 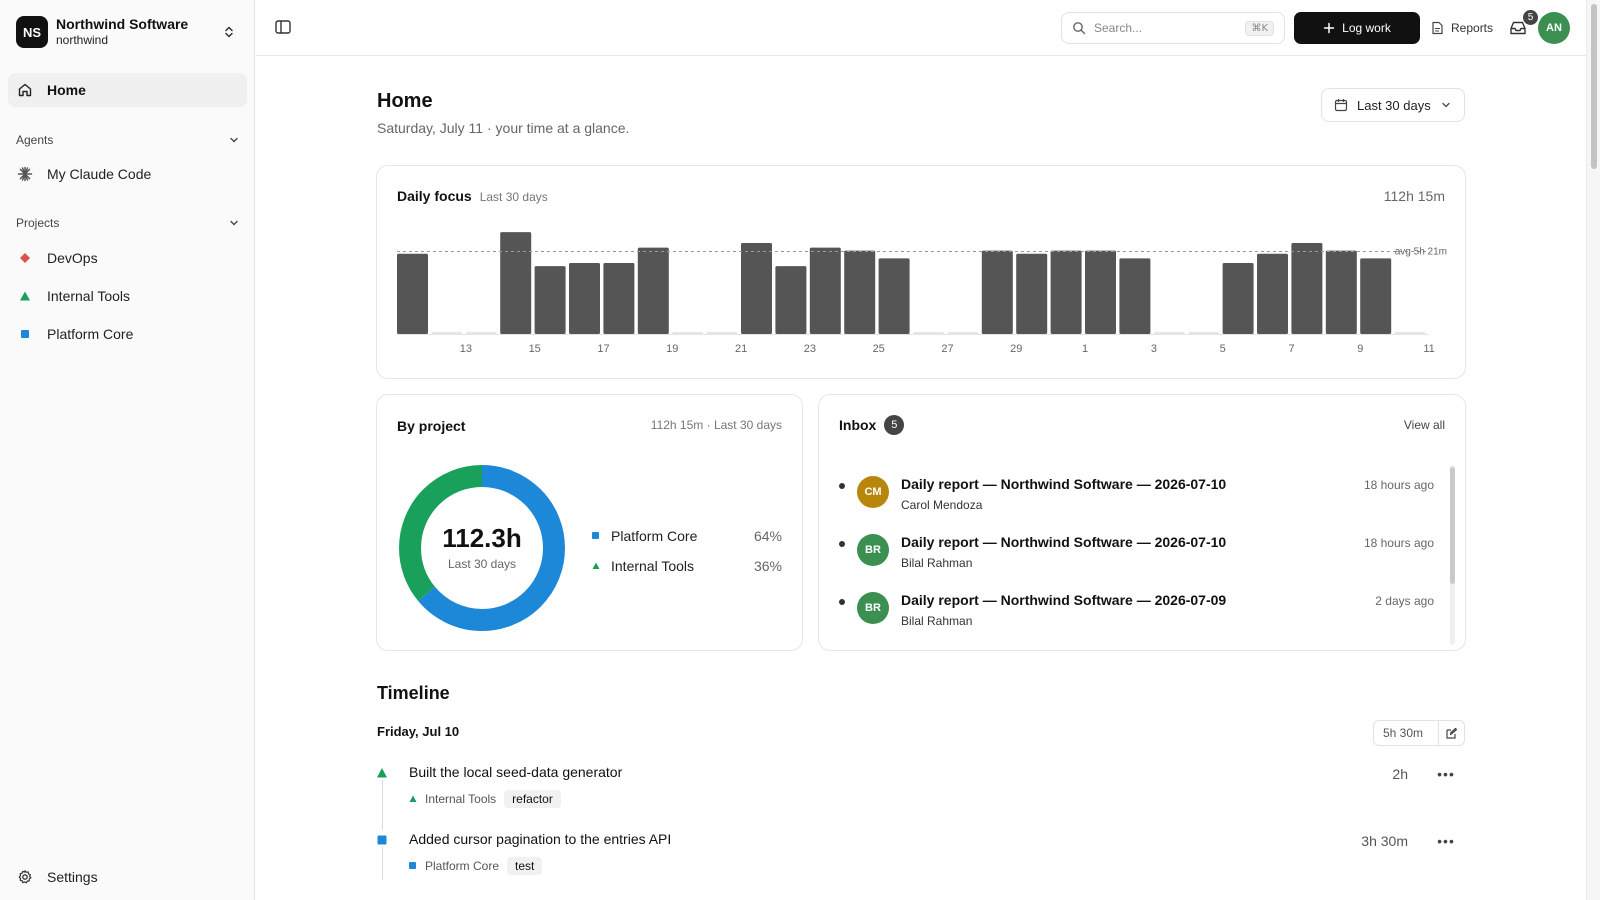 I want to click on legend-item-platform-core: Platform Core 64%, so click(x=687, y=536).